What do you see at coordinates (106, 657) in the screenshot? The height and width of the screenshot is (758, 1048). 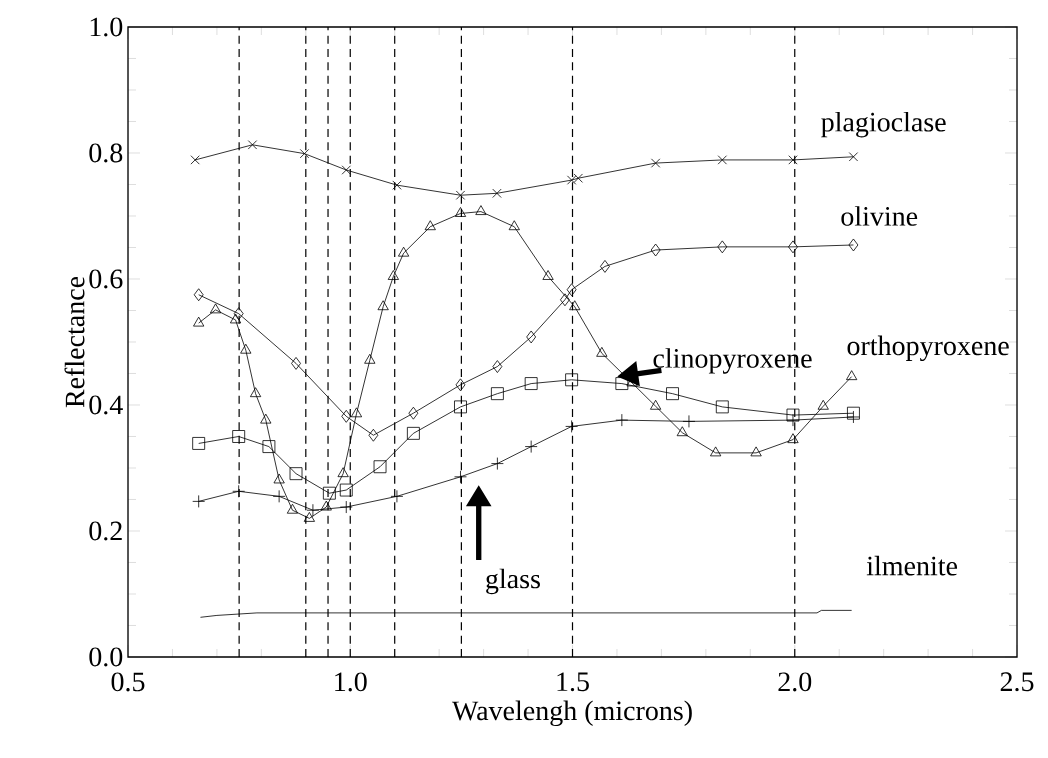 I see `y-tick-label: 0.0` at bounding box center [106, 657].